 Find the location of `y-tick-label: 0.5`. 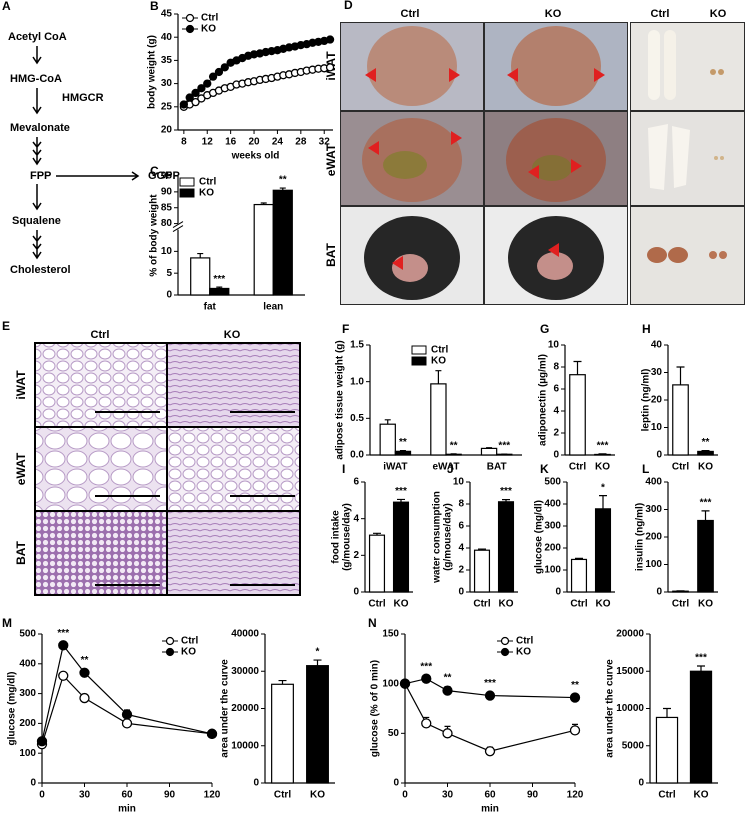

y-tick-label: 0.5 is located at coordinates (357, 418).